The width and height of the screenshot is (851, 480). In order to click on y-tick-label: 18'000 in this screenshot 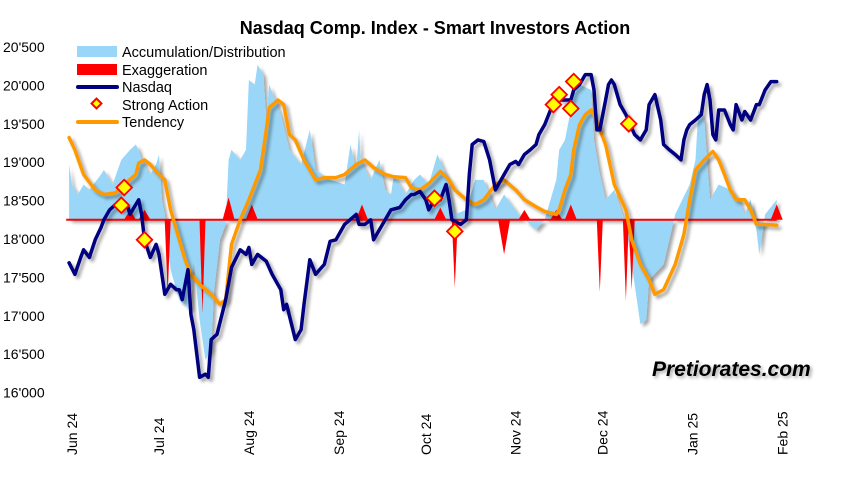, I will do `click(24, 239)`.